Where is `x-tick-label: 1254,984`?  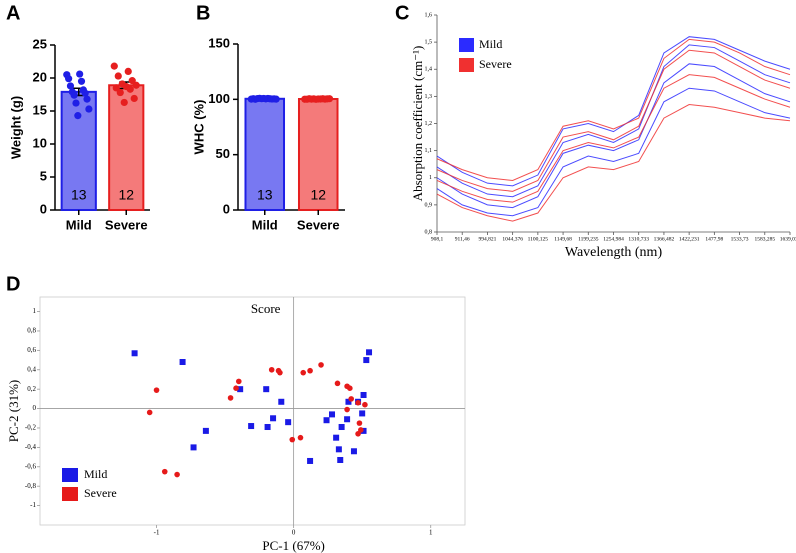
x-tick-label: 1254,984 is located at coordinates (613, 239).